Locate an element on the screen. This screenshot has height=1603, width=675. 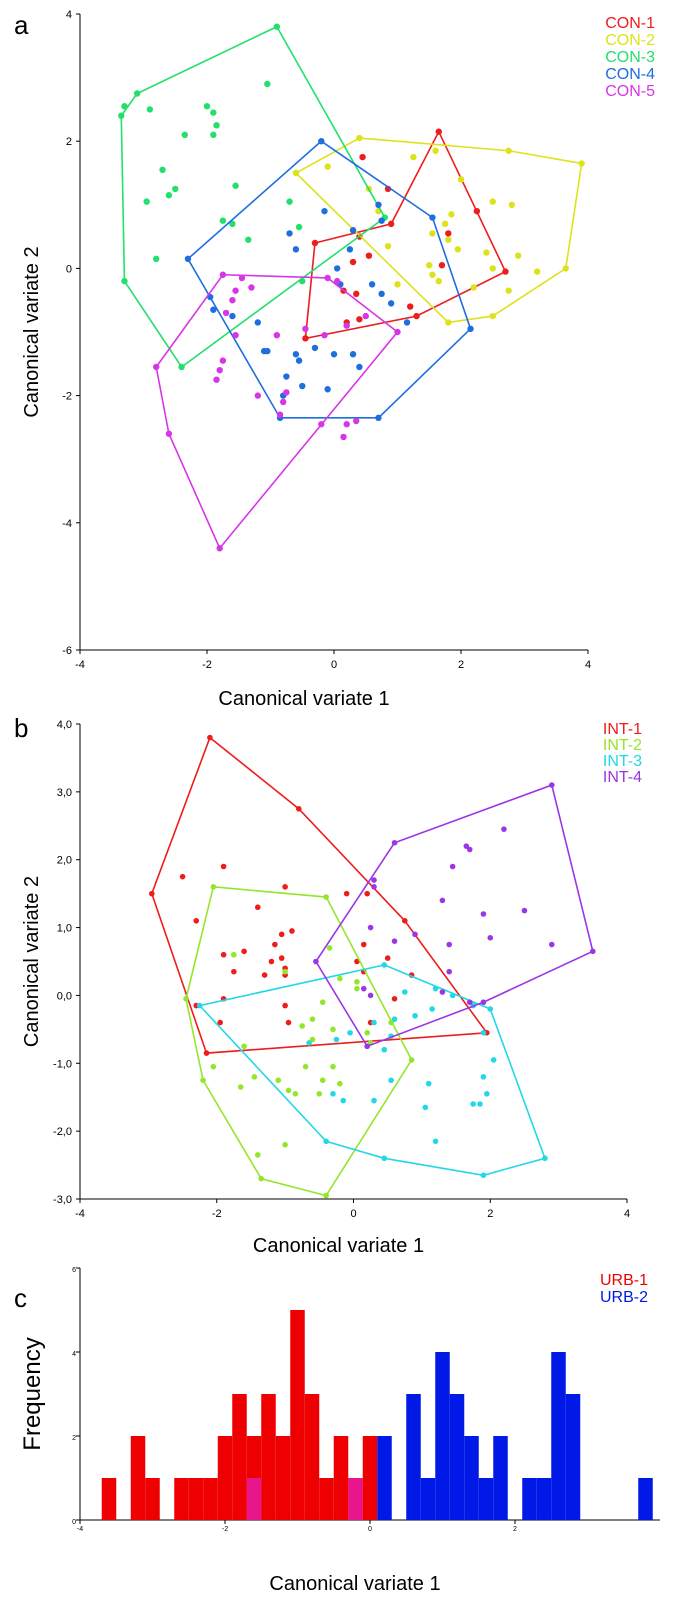
y-tick-label: 4 is located at coordinates (69, 15).